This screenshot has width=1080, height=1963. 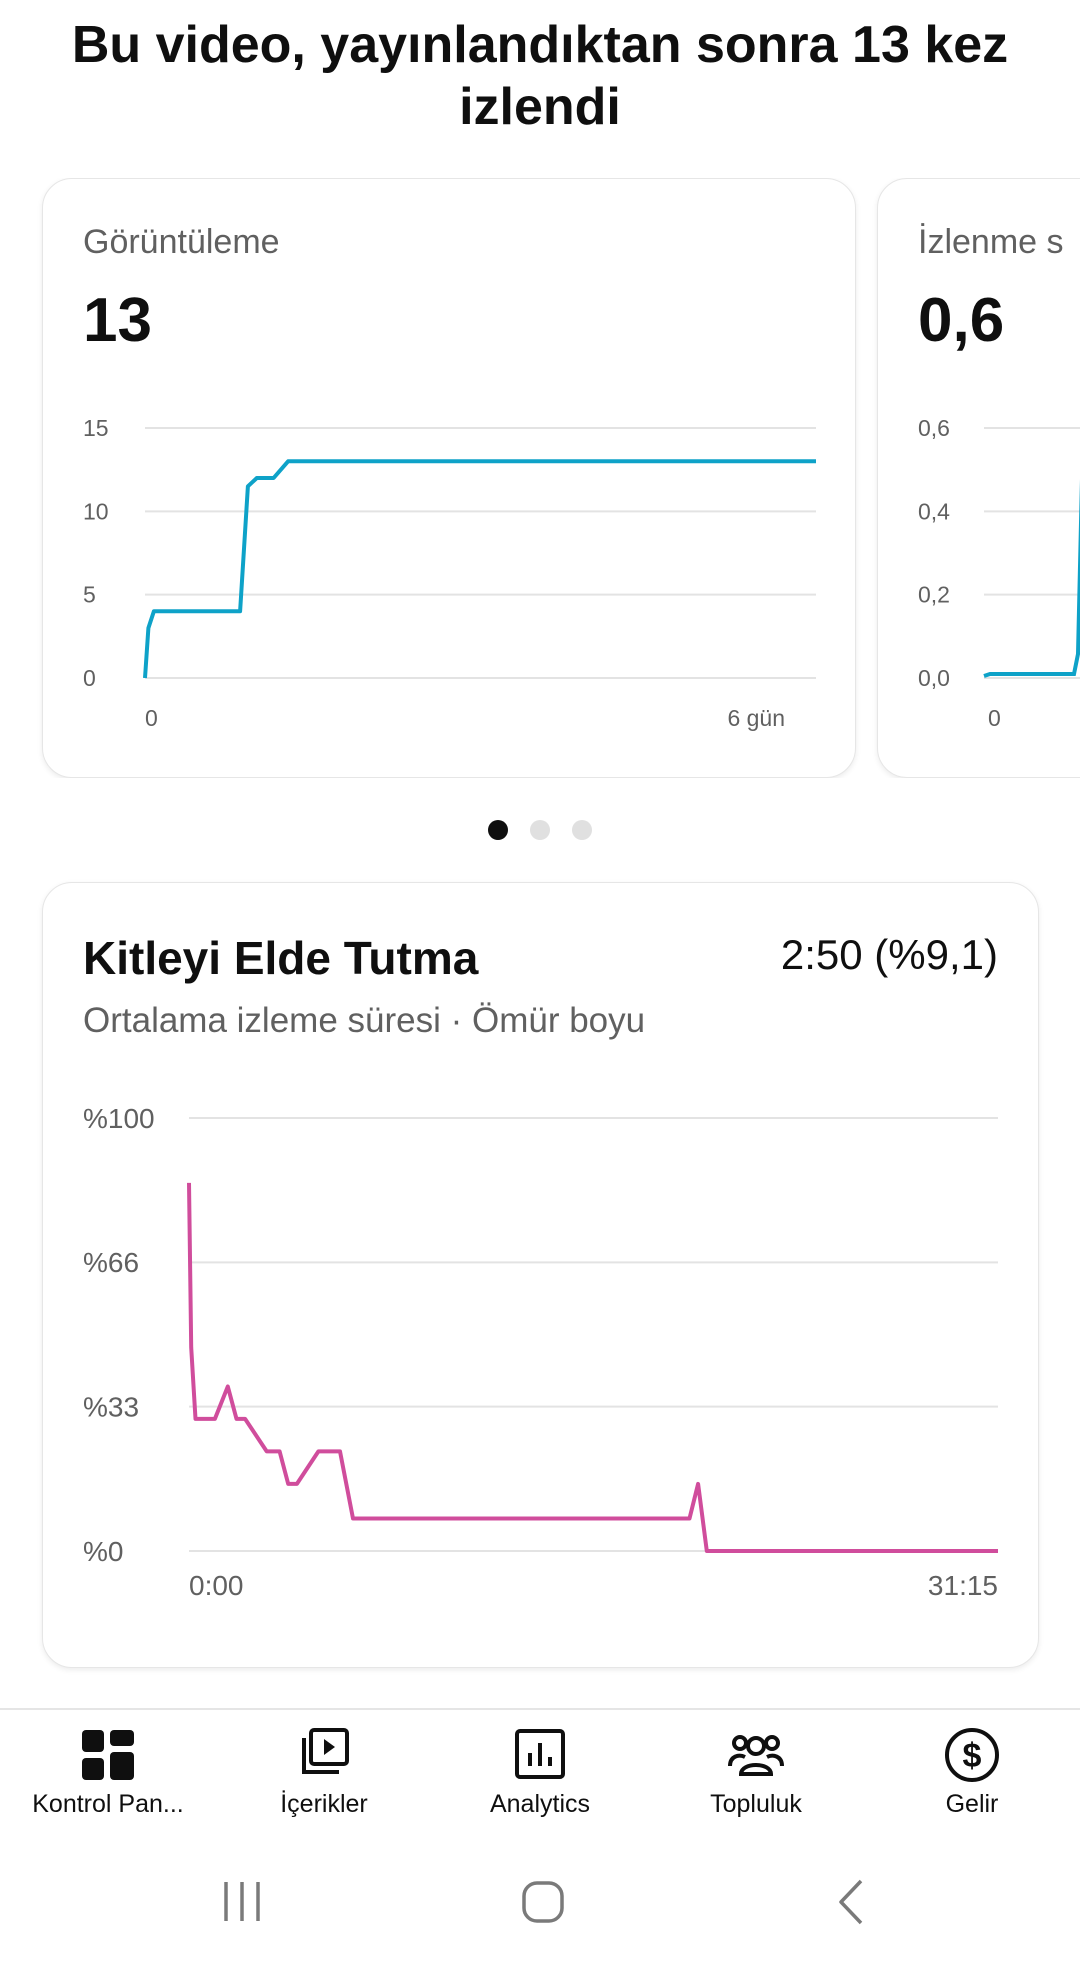 I want to click on carousel-pager, so click(x=540, y=830).